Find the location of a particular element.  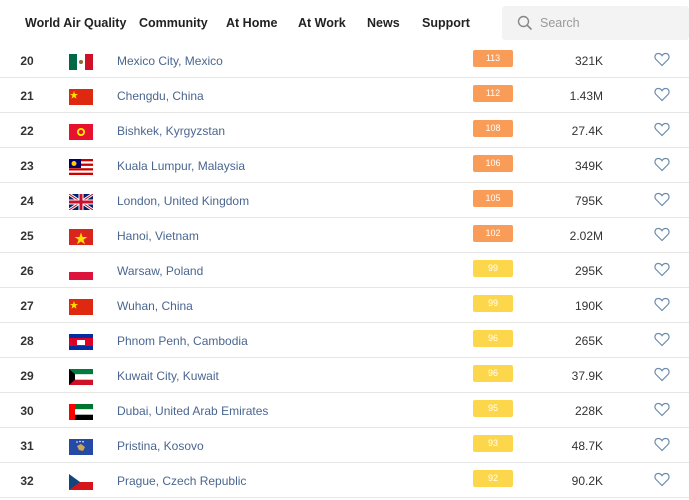

followers: 2.02M is located at coordinates (586, 236).